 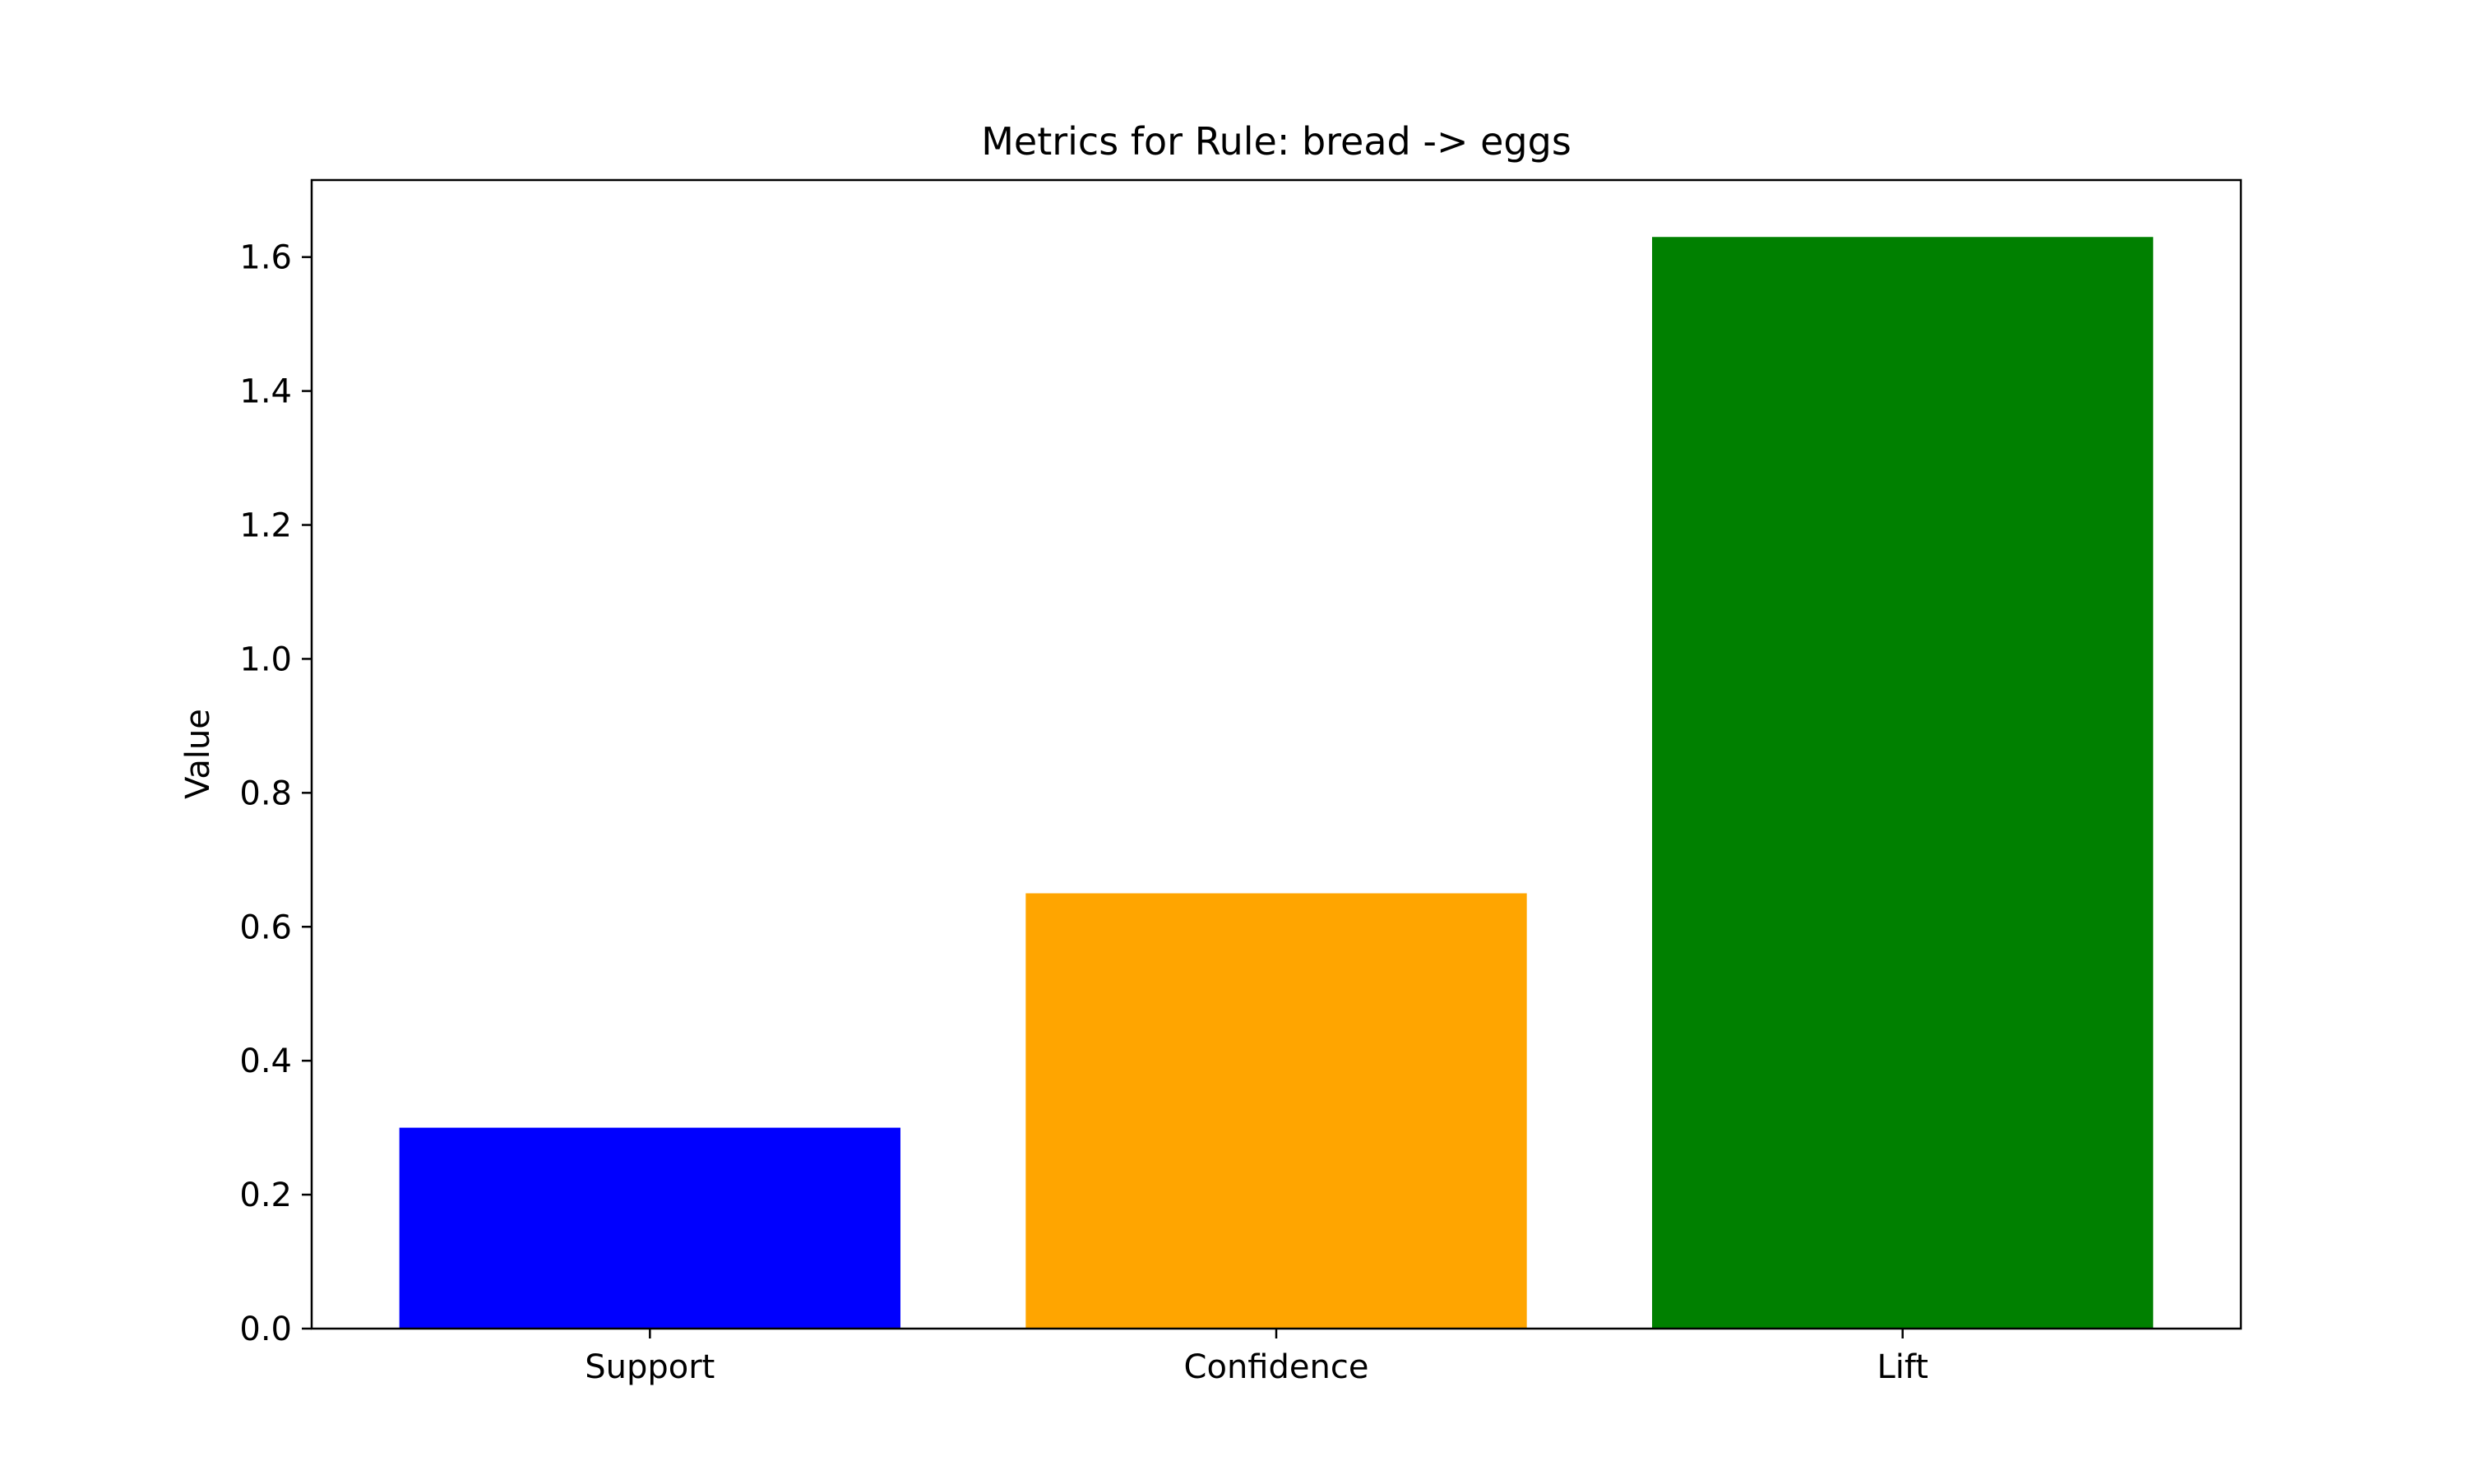 What do you see at coordinates (266, 793) in the screenshot?
I see `y-tick-label: 0.8` at bounding box center [266, 793].